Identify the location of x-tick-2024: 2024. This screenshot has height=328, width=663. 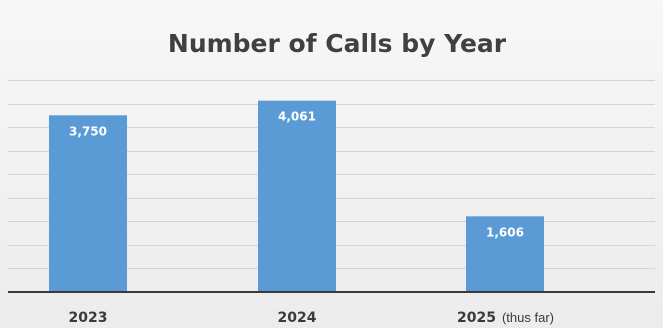
(297, 318).